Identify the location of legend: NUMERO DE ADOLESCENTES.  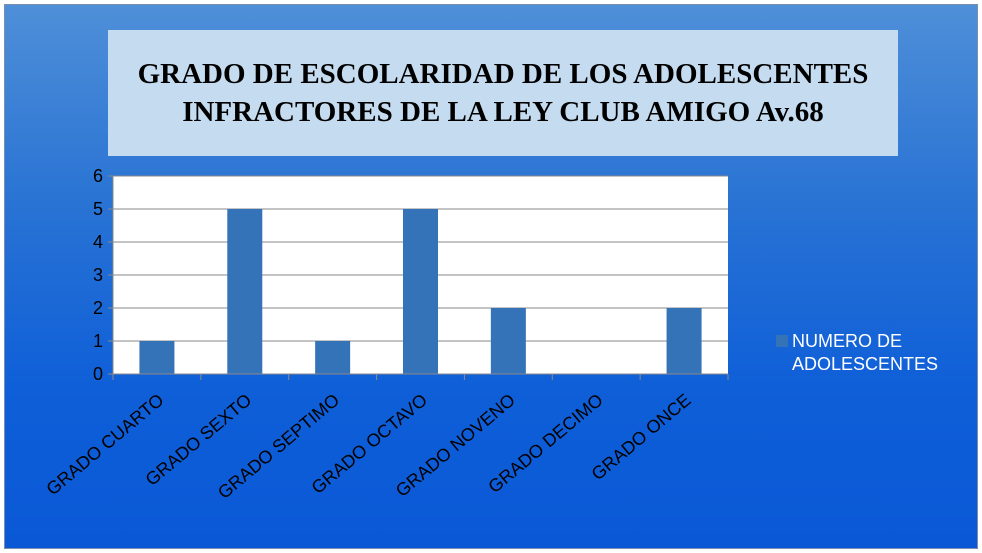
(876, 353).